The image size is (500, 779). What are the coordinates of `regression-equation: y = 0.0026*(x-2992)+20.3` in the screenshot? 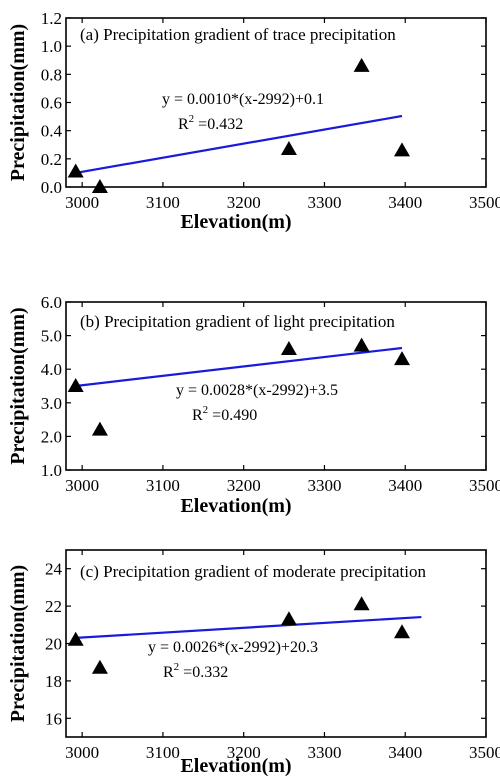 It's located at (233, 647).